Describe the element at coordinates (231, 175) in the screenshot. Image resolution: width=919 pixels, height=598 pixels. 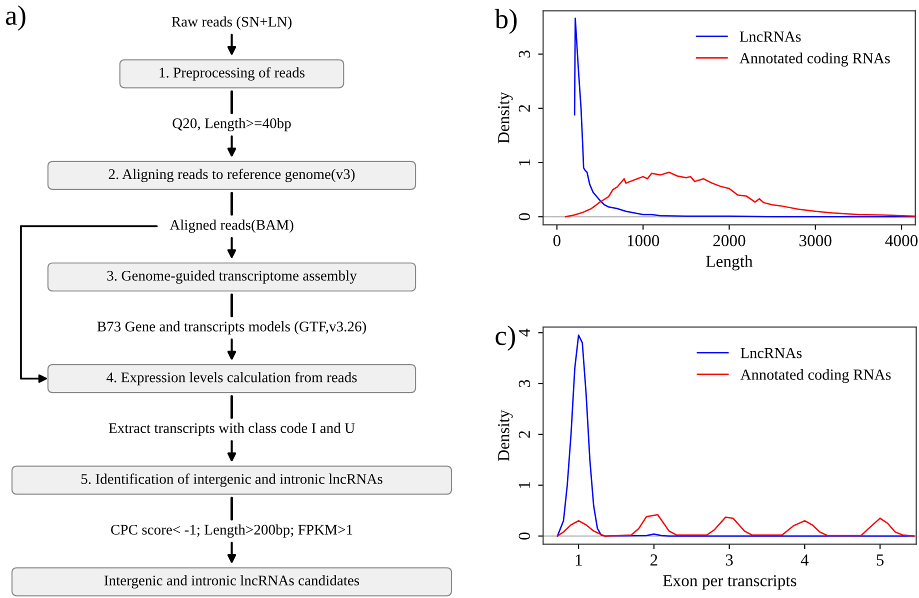
I see `text: 2. Aligning reads to reference genome(v3)` at that location.